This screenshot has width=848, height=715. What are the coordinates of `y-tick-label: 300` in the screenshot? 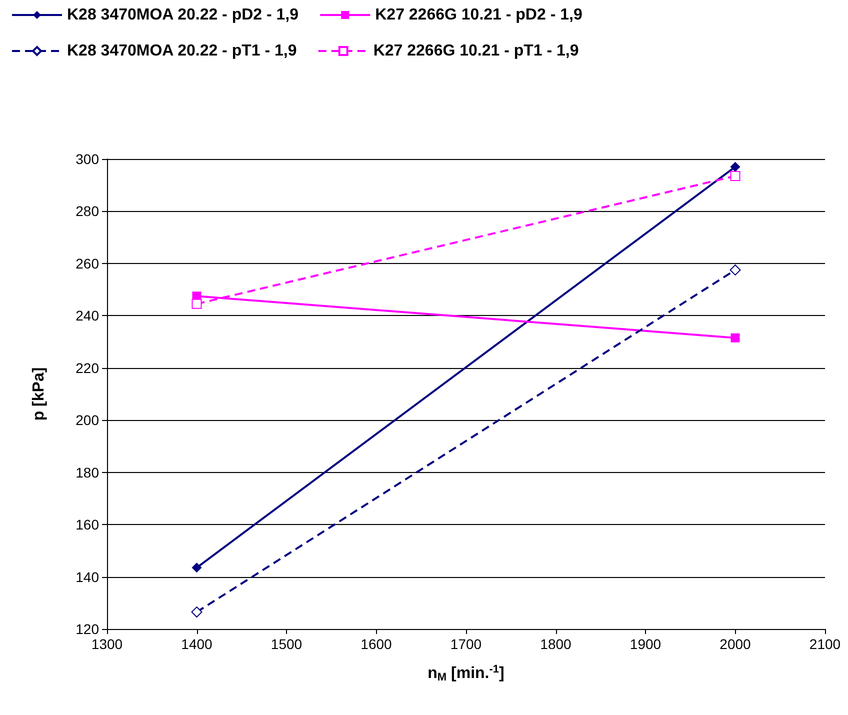 It's located at (88, 159).